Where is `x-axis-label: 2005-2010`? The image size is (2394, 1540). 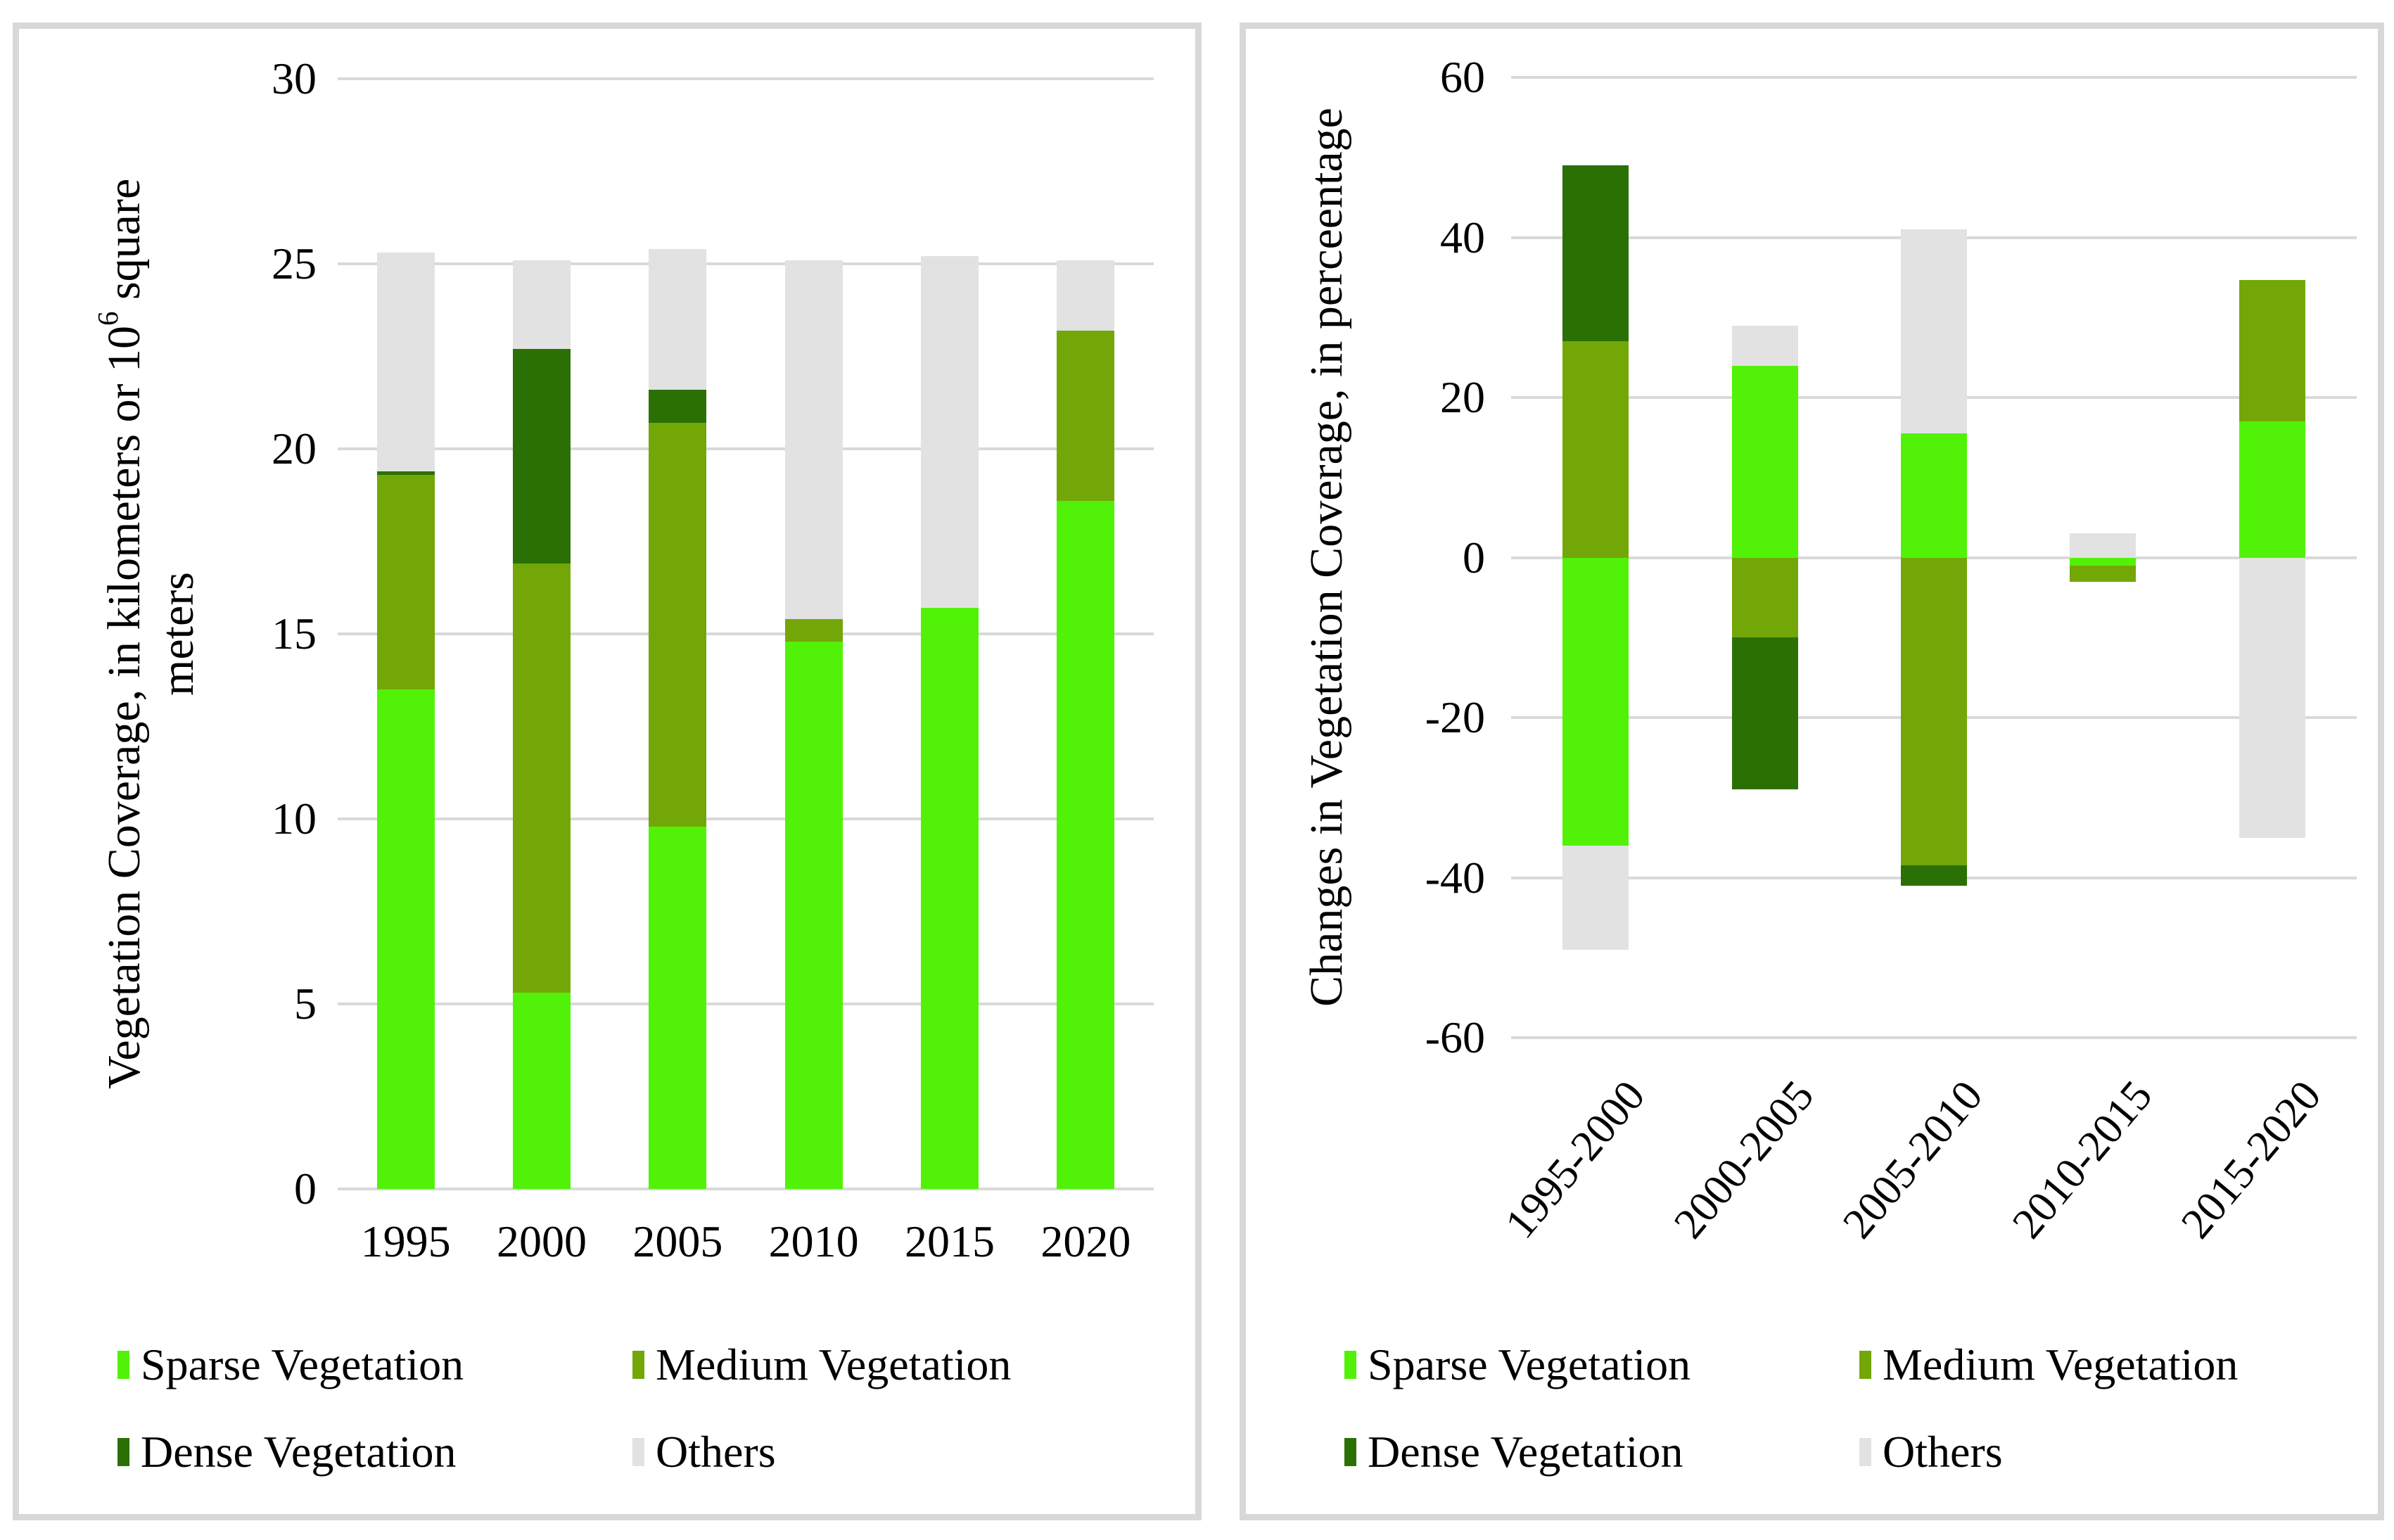 x-axis-label: 2005-2010 is located at coordinates (1913, 1160).